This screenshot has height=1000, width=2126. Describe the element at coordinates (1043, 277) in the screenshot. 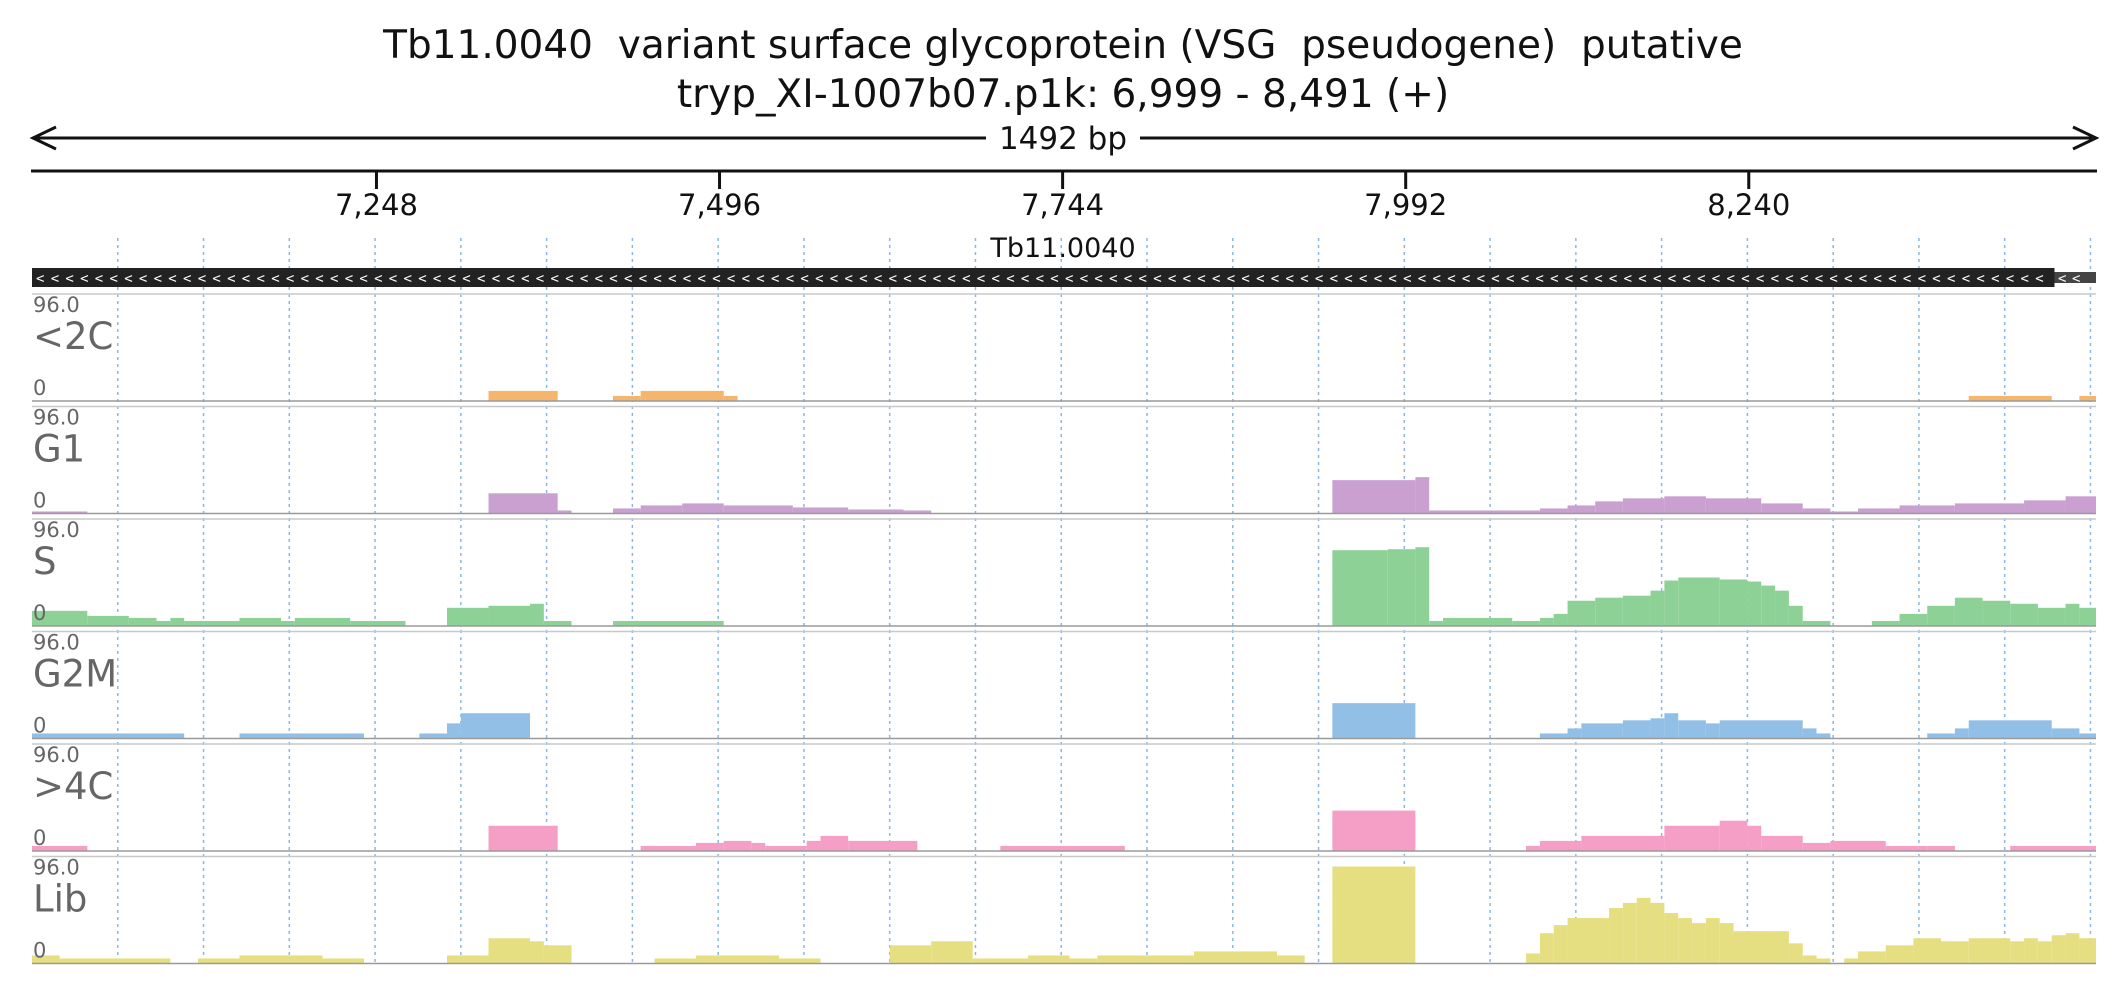

I see `gene-feature` at that location.